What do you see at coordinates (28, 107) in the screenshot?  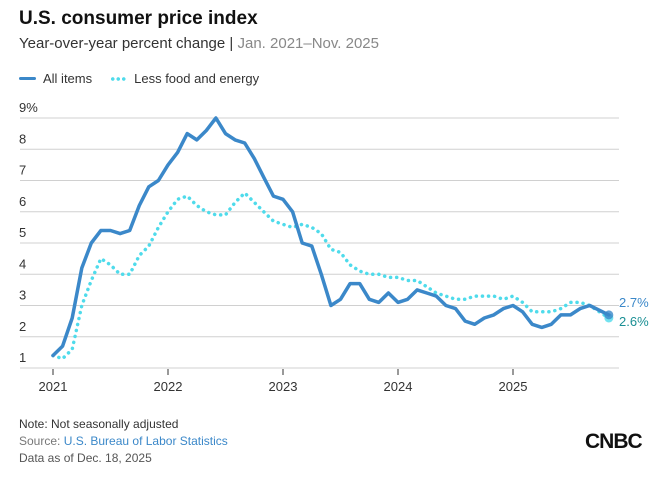 I see `y-tick-label: 9%` at bounding box center [28, 107].